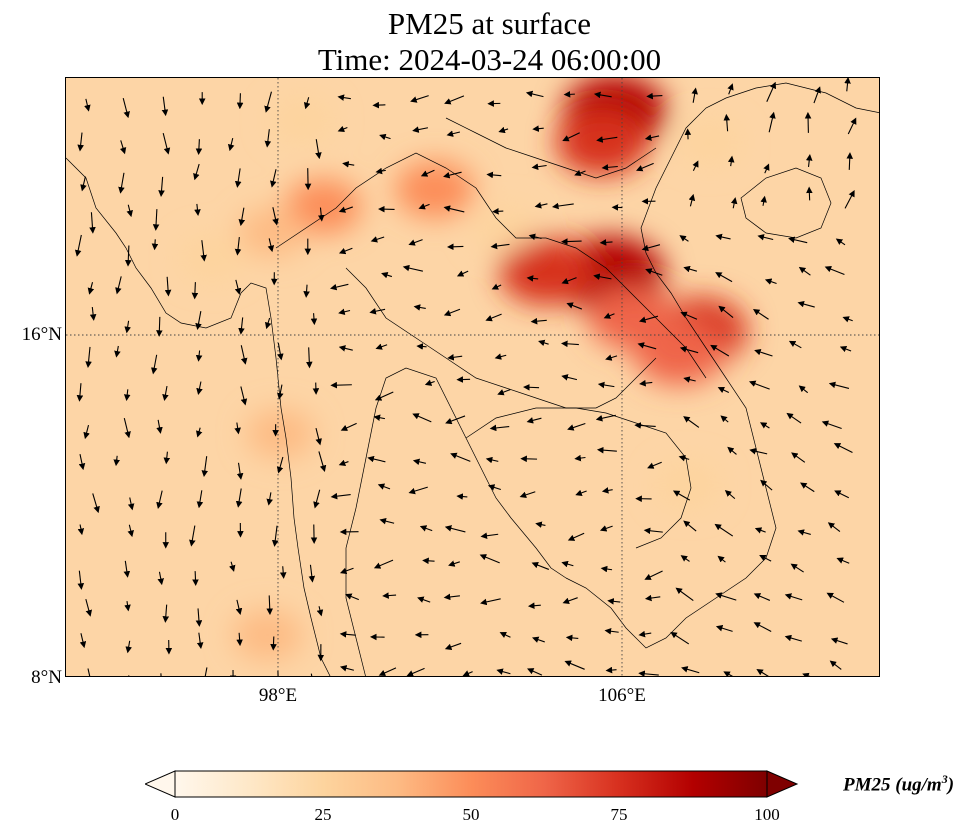 This screenshot has width=979, height=836. Describe the element at coordinates (892, 785) in the screenshot. I see `colorbar-label-main: PM25 (ug/m` at that location.